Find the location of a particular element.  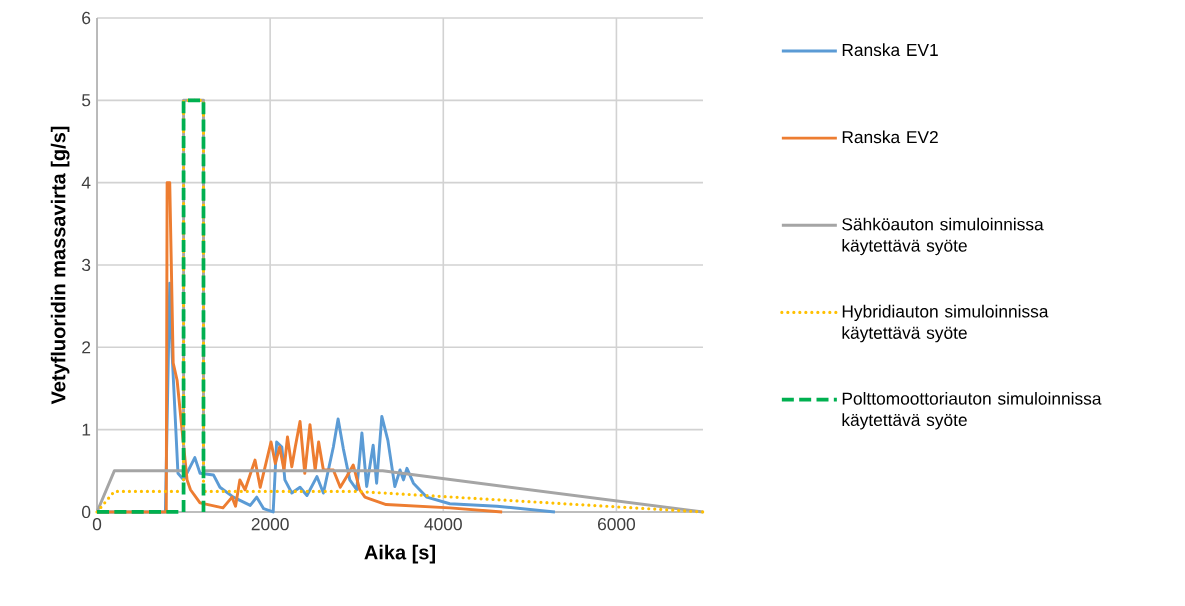

legend-label: Ranska EV1 is located at coordinates (890, 50).